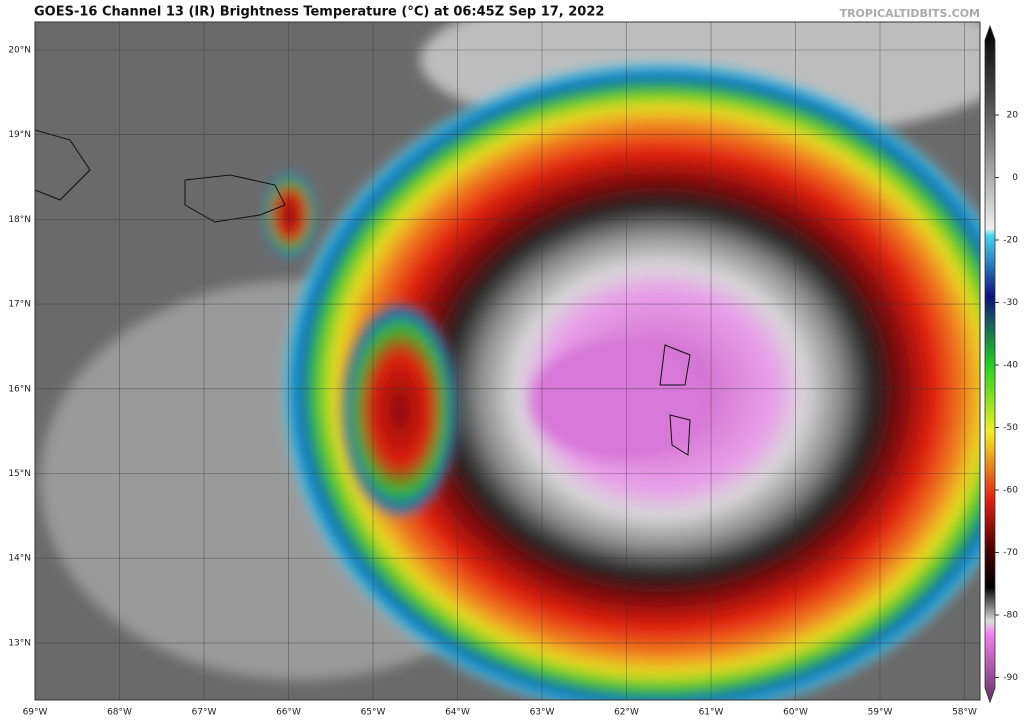 The width and height of the screenshot is (1024, 725). What do you see at coordinates (19, 643) in the screenshot?
I see `lat-label: 13°N` at bounding box center [19, 643].